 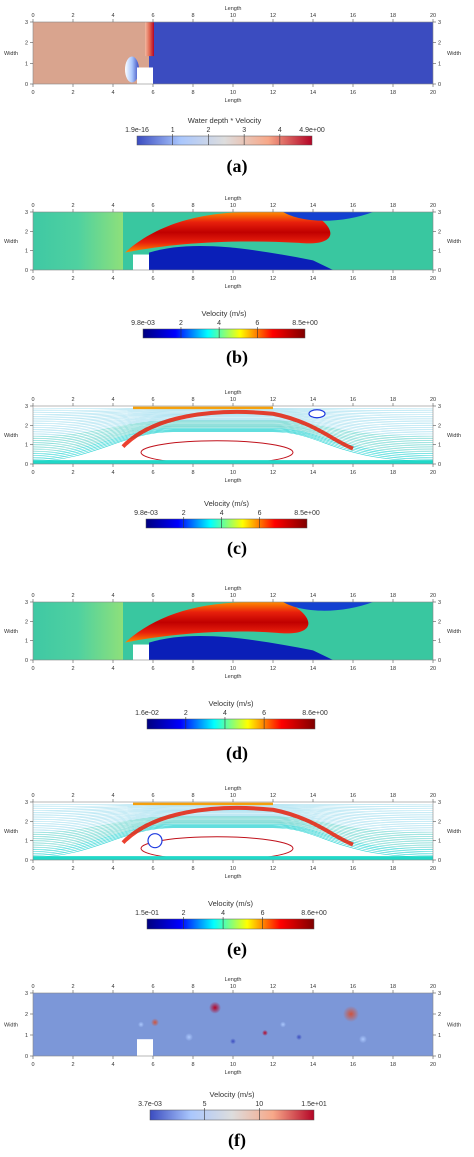 What do you see at coordinates (173, 130) in the screenshot?
I see `colorbar-tick-label: 1` at bounding box center [173, 130].